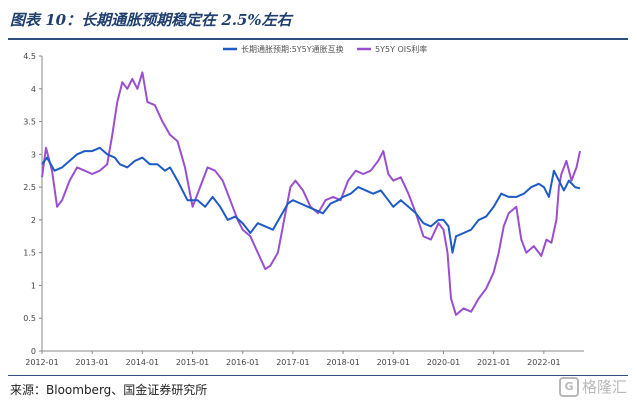  Describe the element at coordinates (401, 49) in the screenshot. I see `legend-item-ois-label: 5Y5Y OIS利率` at that location.